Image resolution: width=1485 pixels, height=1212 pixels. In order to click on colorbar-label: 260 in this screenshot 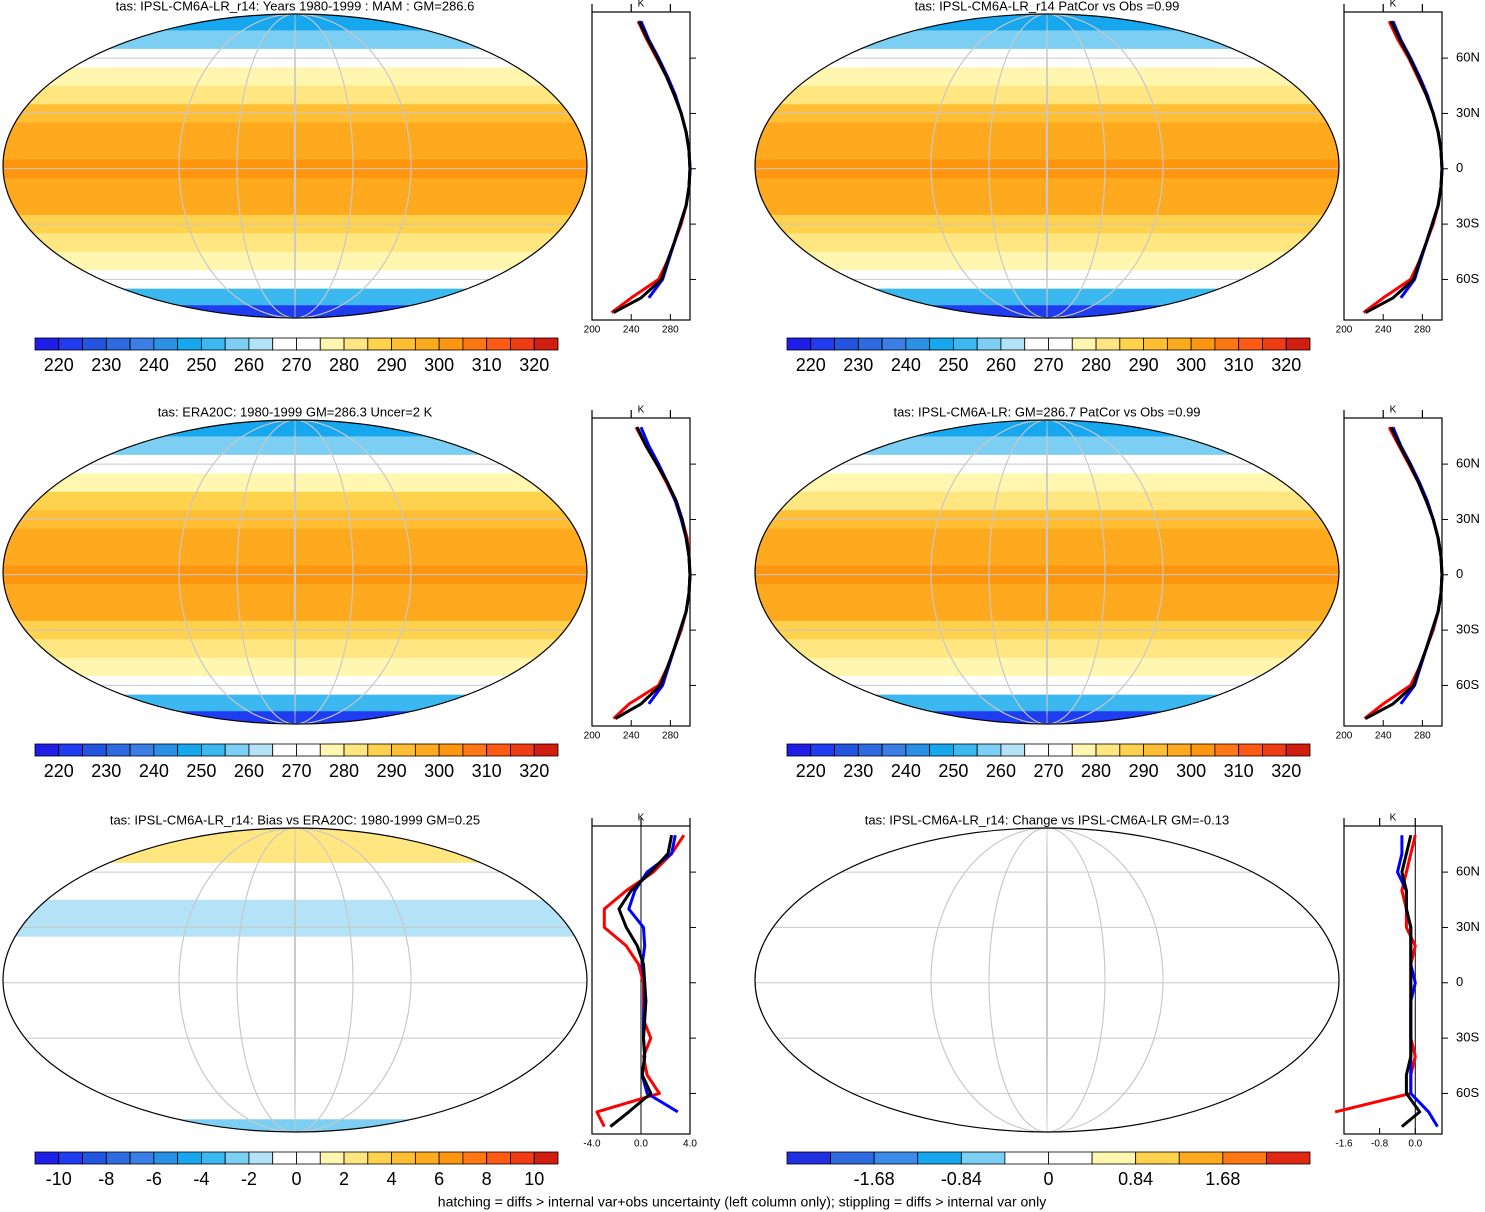, I will do `click(249, 771)`.